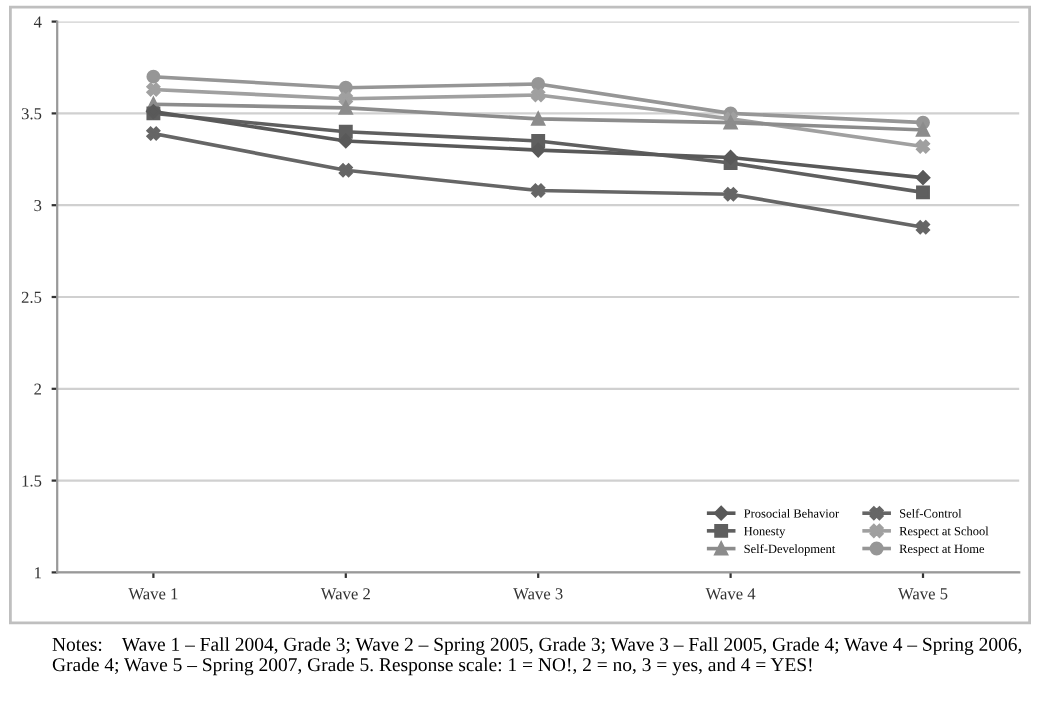 The width and height of the screenshot is (1040, 720). What do you see at coordinates (153, 594) in the screenshot?
I see `x-tick-label: Wave 1` at bounding box center [153, 594].